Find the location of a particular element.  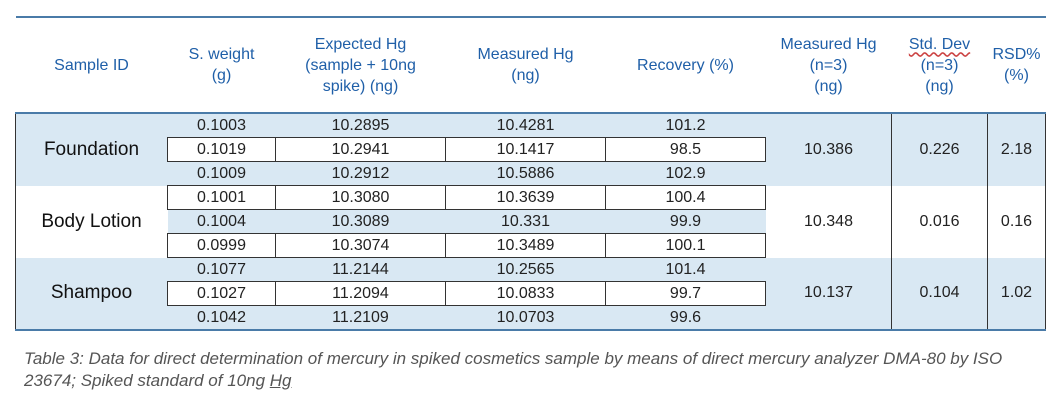

table-row: 0.1027 11.2094 10.0833 99.7 is located at coordinates (531, 293).